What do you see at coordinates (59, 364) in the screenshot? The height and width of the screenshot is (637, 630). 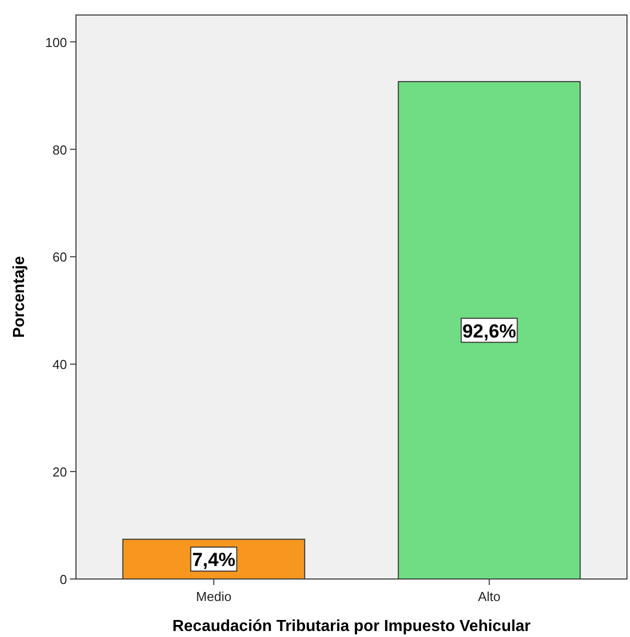 I see `y-tick-label: 40` at bounding box center [59, 364].